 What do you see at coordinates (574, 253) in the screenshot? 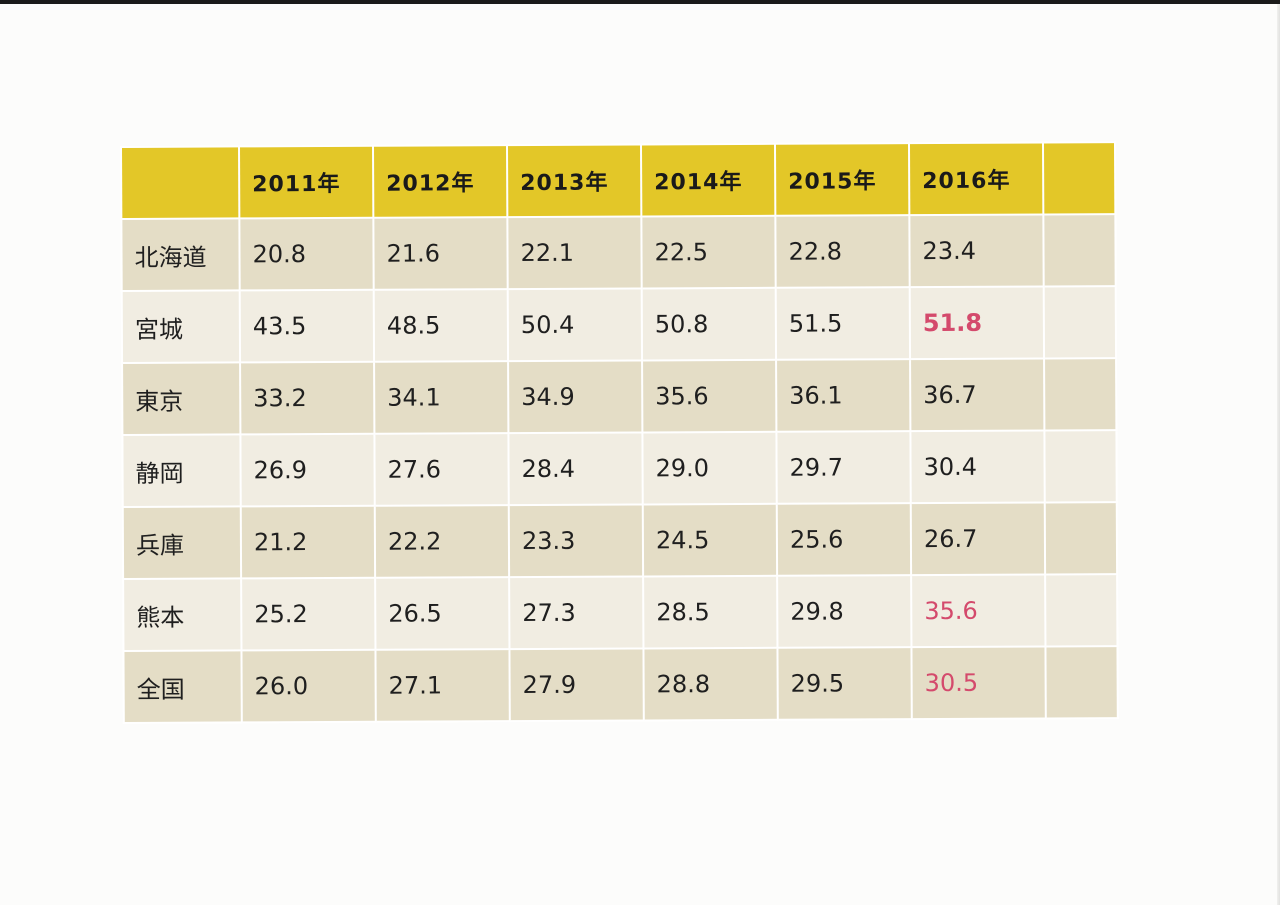
I see `value-cell: 22.1` at bounding box center [574, 253].